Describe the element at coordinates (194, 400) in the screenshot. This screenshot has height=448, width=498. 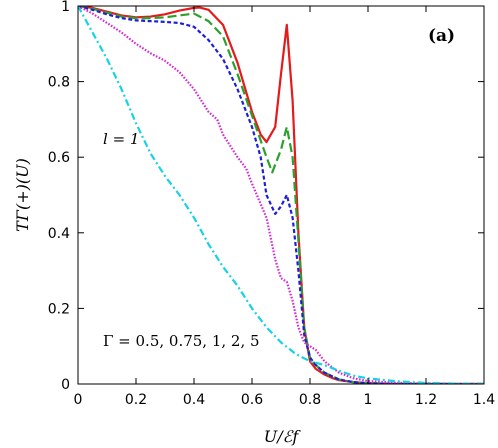
I see `x-tick-label: 0.4` at that location.